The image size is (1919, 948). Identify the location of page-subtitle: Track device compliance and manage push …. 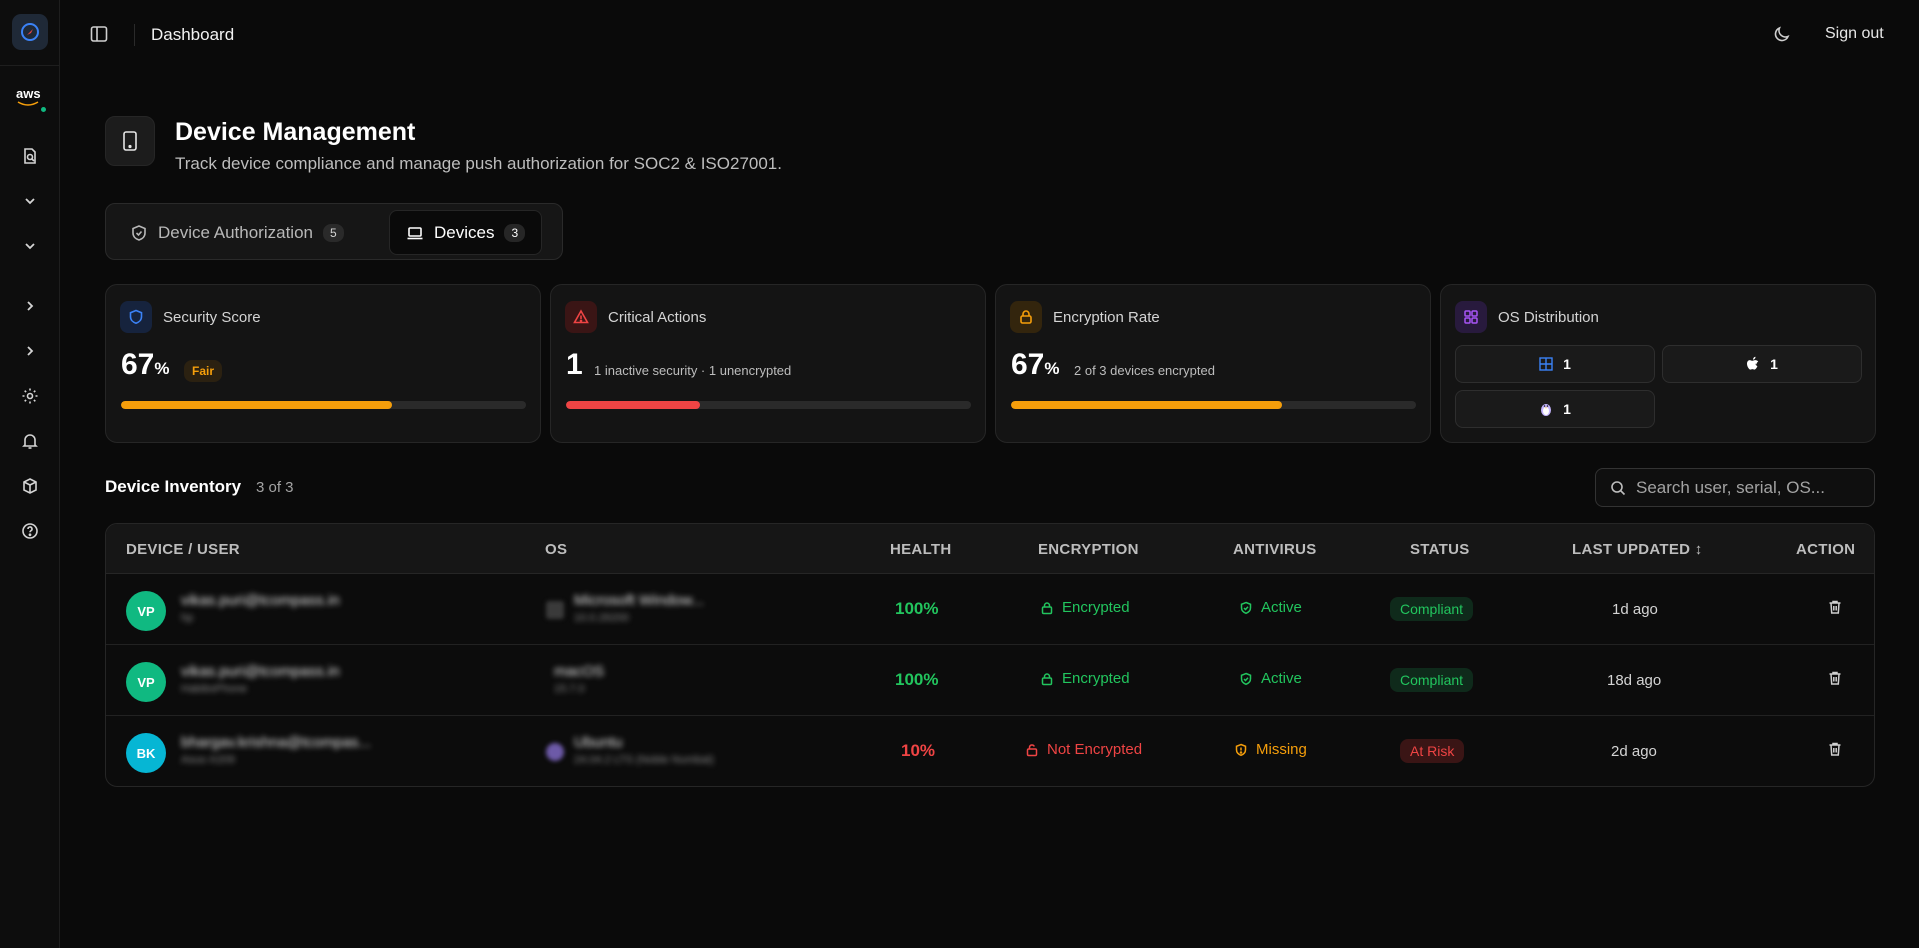
(478, 163).